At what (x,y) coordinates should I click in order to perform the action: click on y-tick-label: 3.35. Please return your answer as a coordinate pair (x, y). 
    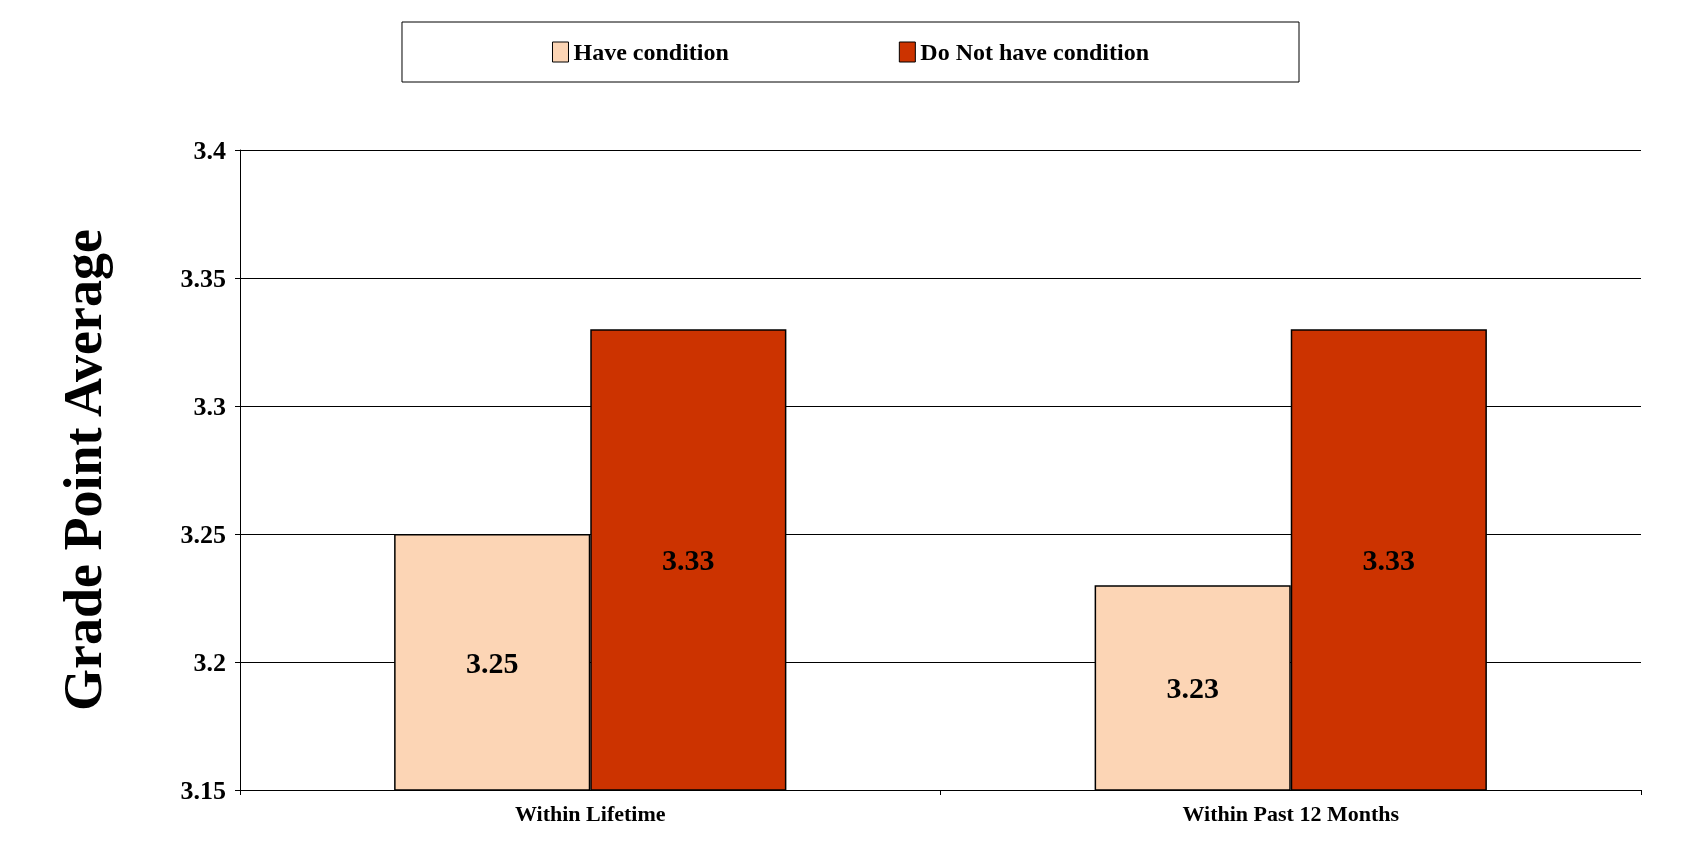
    Looking at the image, I should click on (203, 278).